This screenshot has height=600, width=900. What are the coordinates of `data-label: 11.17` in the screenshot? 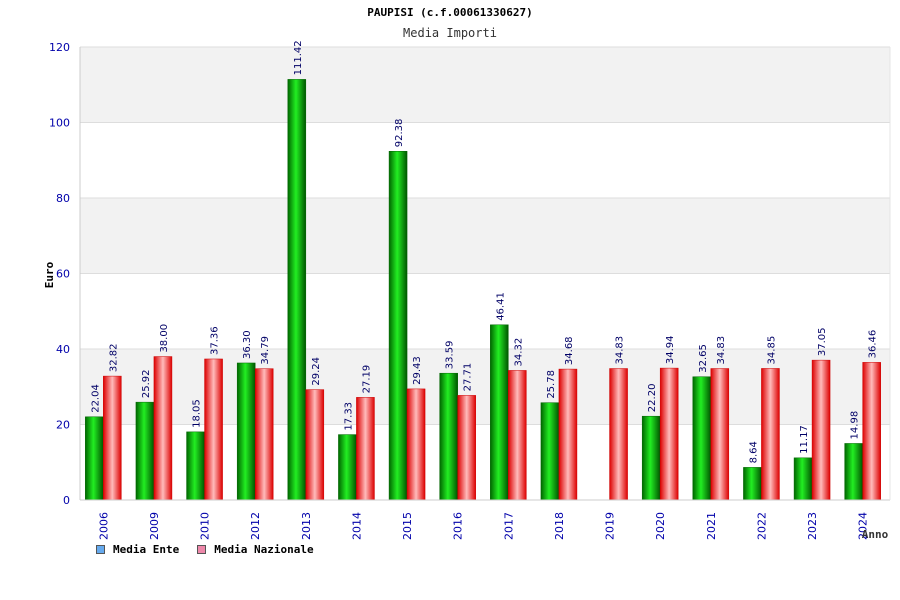 It's located at (804, 439).